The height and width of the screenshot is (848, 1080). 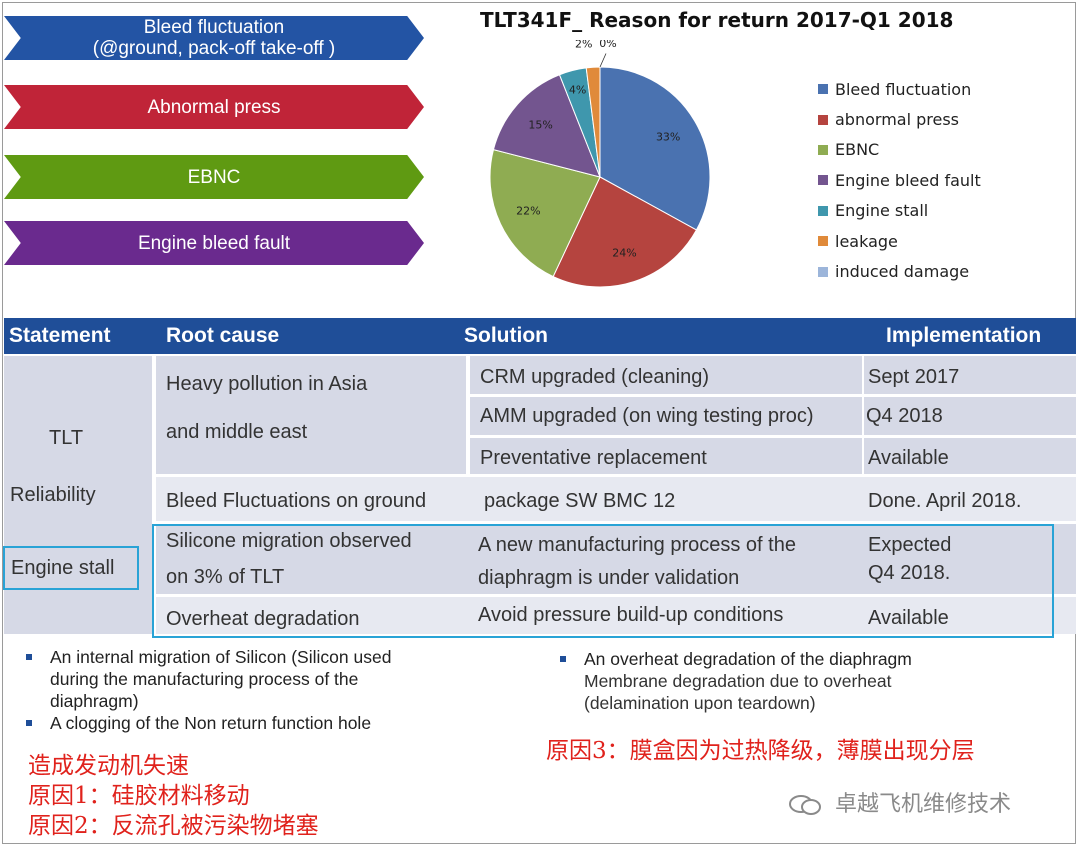 I want to click on pie-label-induced-damage: 0%, so click(x=607, y=45).